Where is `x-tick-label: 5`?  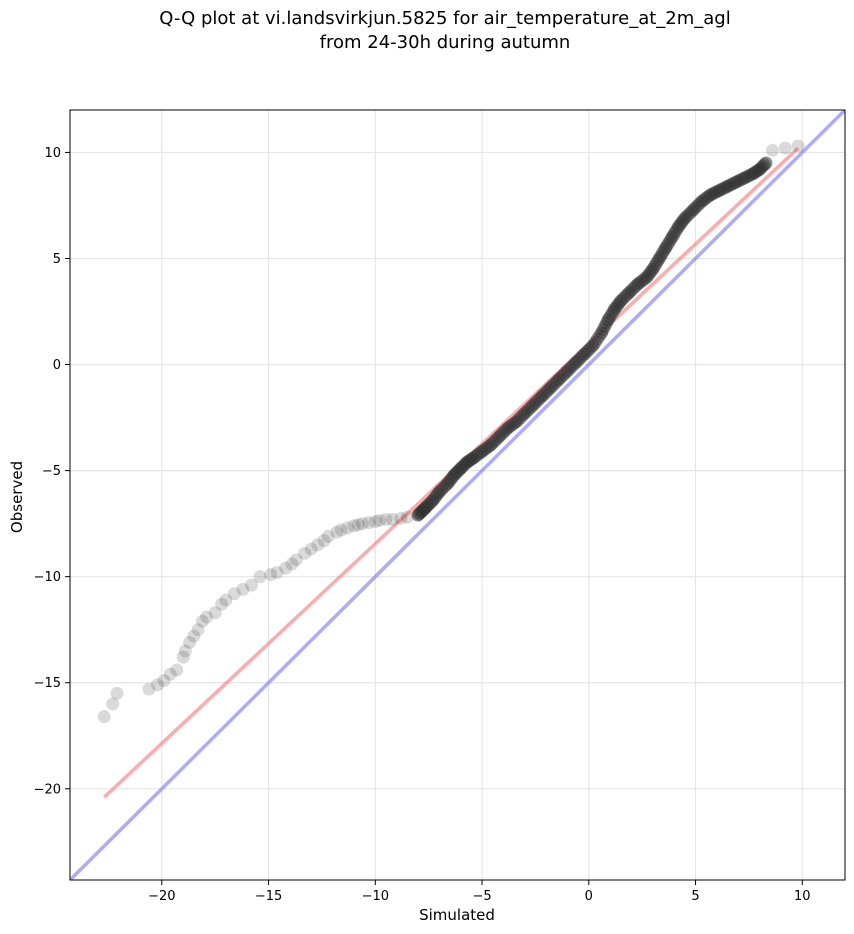 x-tick-label: 5 is located at coordinates (695, 896).